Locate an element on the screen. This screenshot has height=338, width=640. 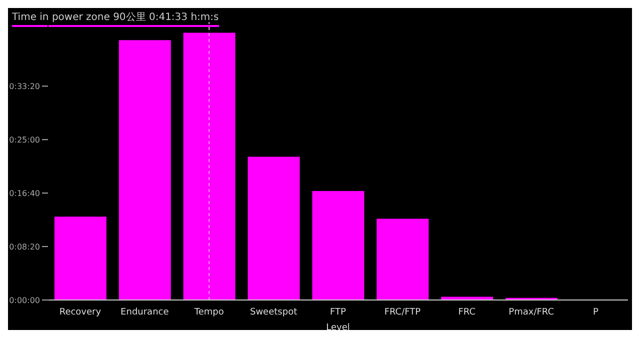
x-tick-label: Recovery is located at coordinates (80, 312).